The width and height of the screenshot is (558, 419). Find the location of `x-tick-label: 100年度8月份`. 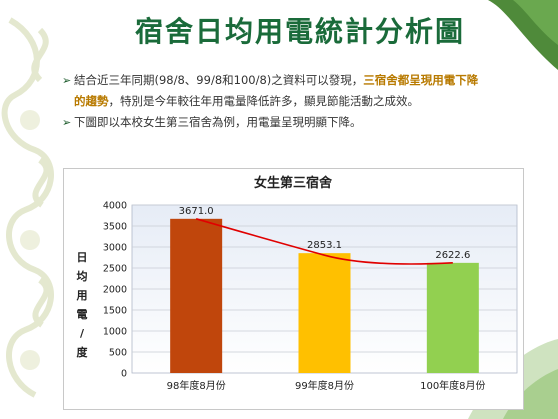

x-tick-label: 100年度8月份 is located at coordinates (452, 385).